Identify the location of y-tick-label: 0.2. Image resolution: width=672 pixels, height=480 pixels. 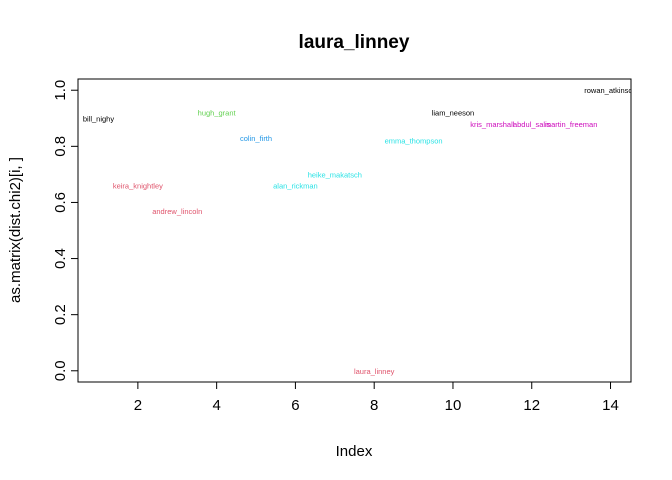
(60, 314).